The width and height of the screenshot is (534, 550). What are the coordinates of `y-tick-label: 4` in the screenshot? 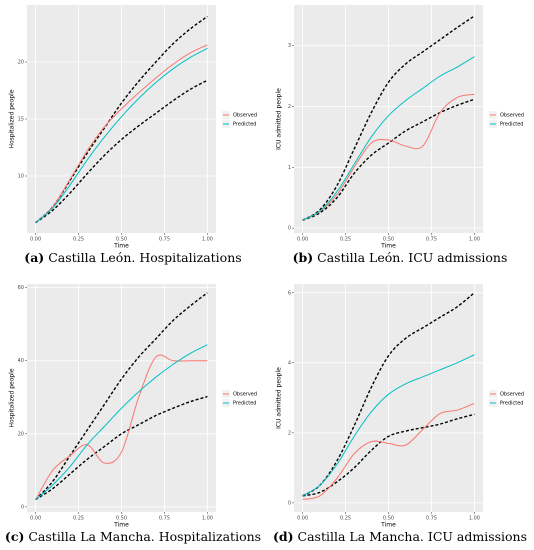 It's located at (289, 363).